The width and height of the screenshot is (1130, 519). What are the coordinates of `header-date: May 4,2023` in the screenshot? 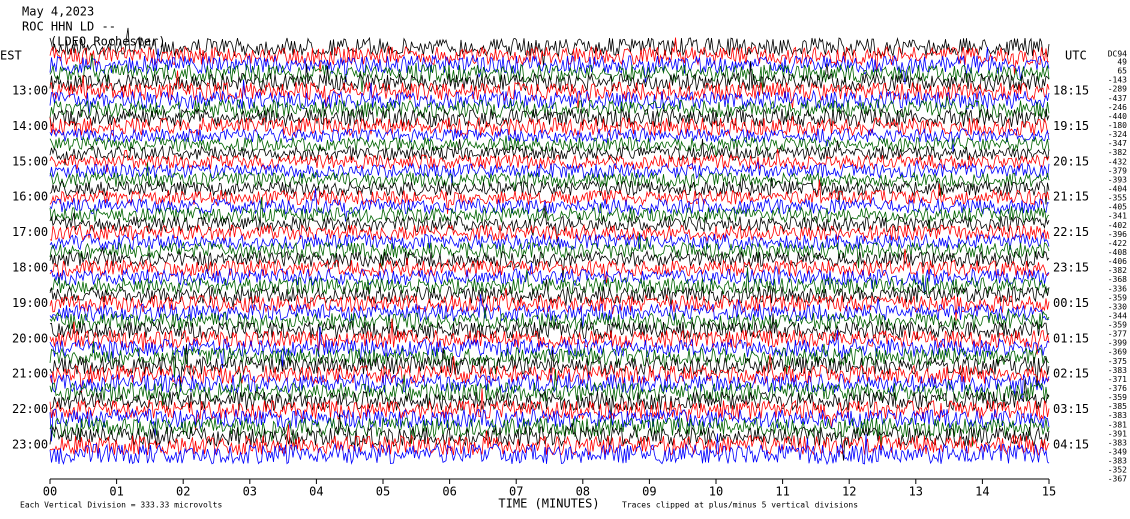 It's located at (58, 12).